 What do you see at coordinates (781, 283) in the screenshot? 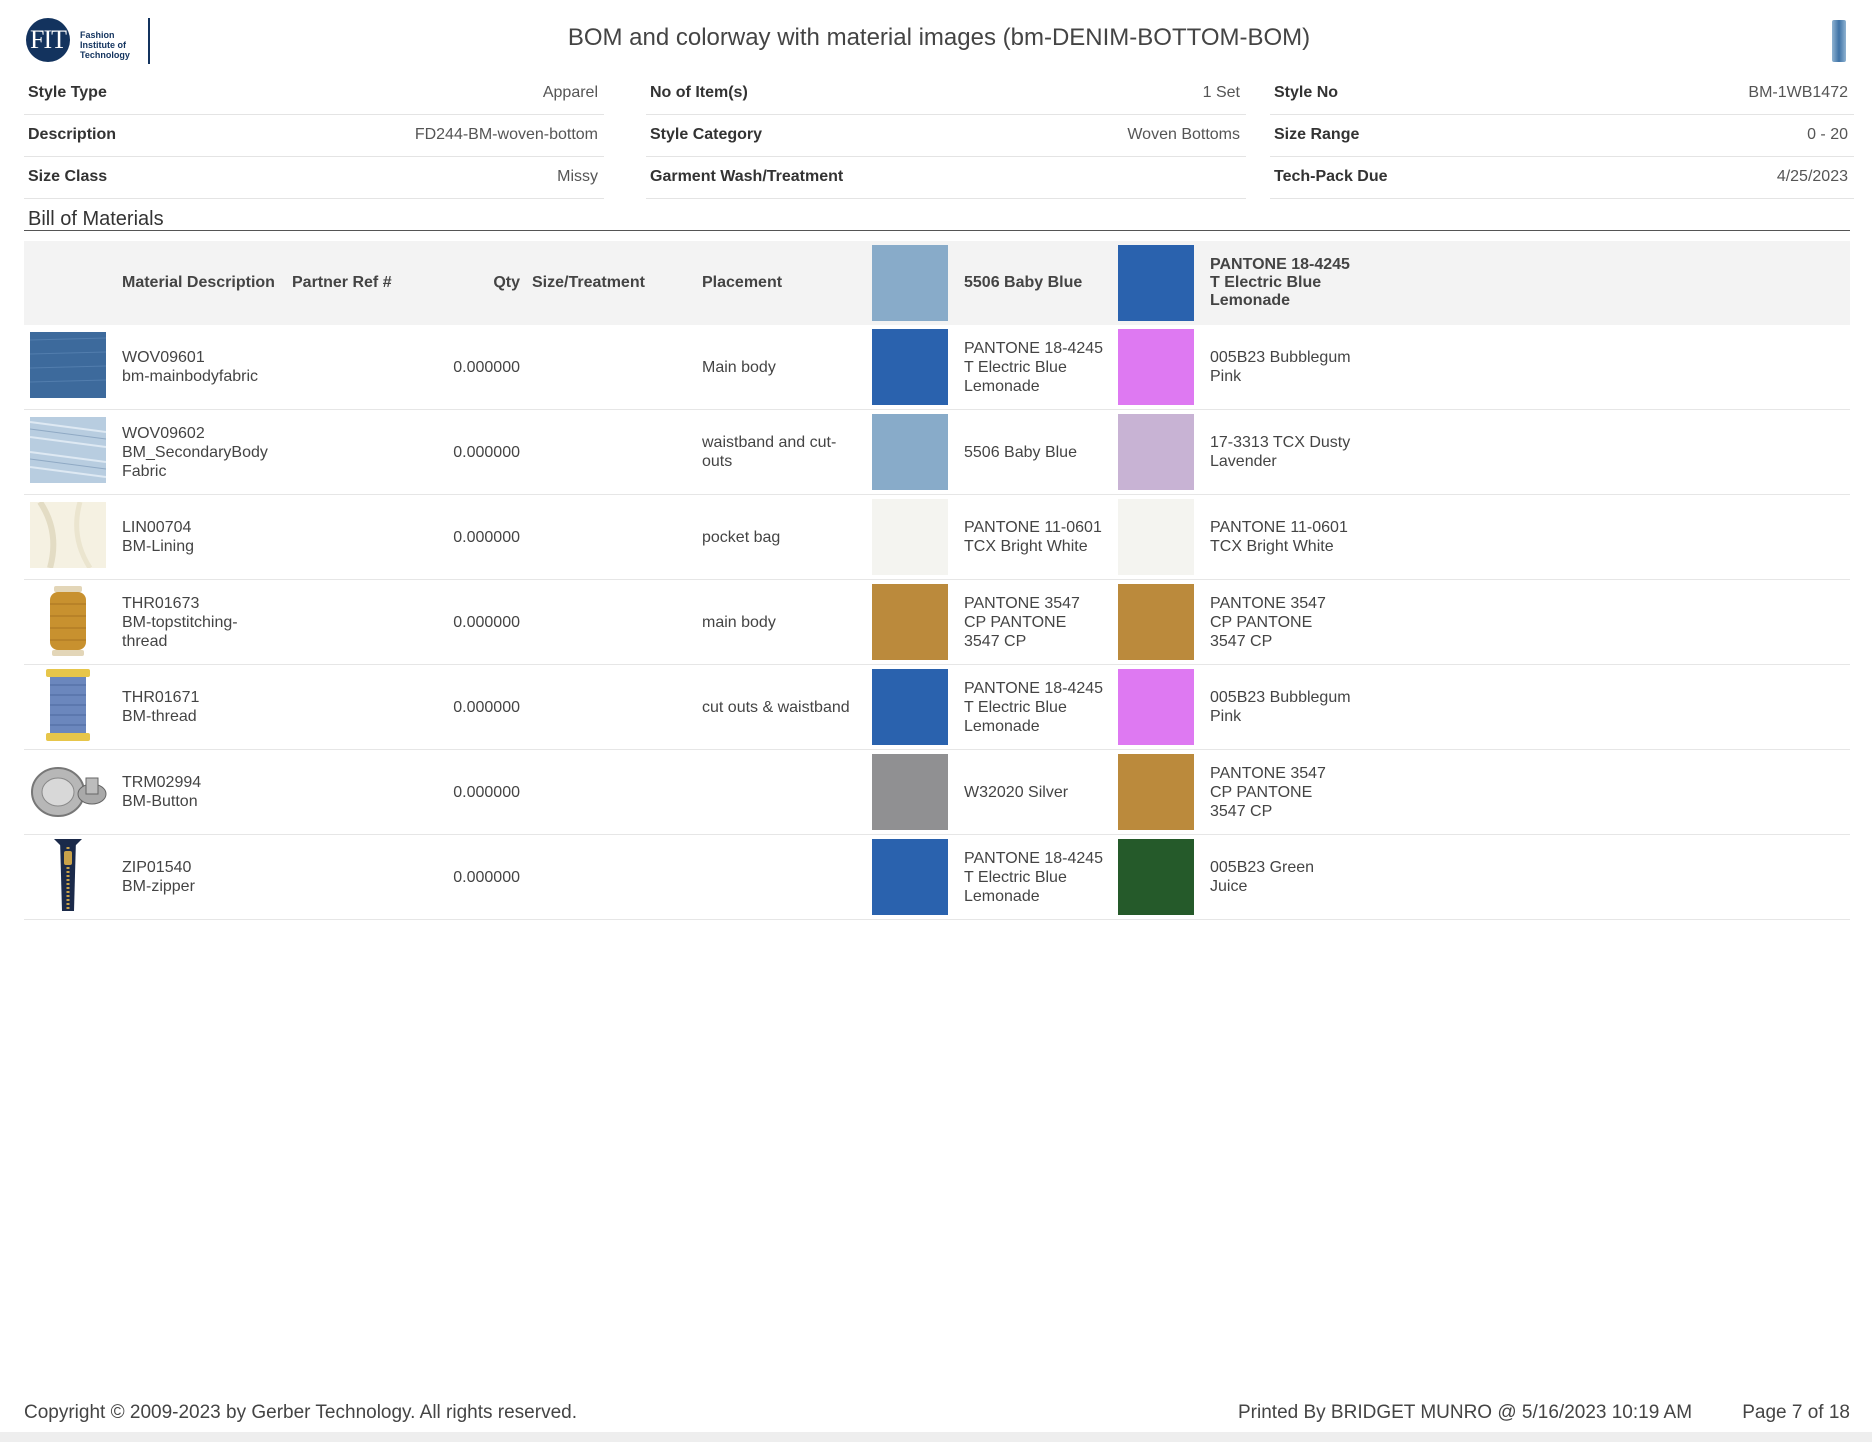
I see `header-placement: Placement` at bounding box center [781, 283].